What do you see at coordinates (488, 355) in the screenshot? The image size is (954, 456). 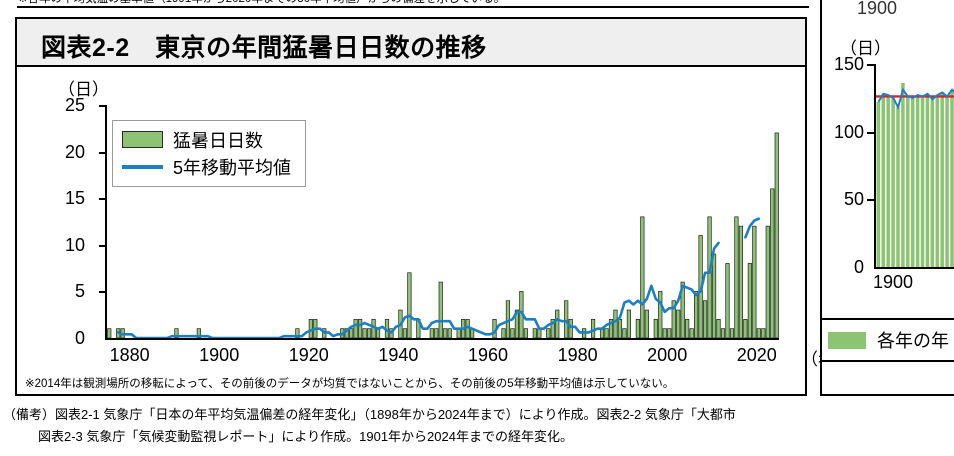 I see `x-tick-label: 1960` at bounding box center [488, 355].